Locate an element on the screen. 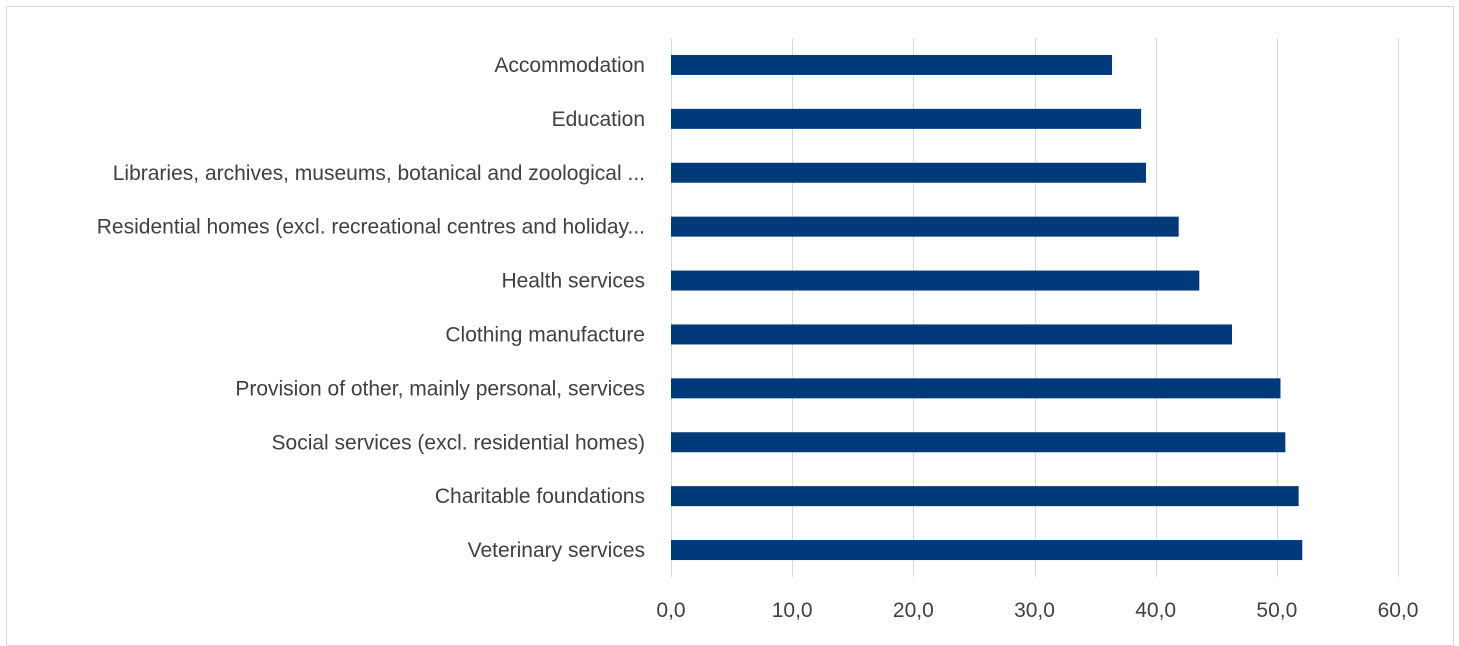  category-label: Education is located at coordinates (598, 119).